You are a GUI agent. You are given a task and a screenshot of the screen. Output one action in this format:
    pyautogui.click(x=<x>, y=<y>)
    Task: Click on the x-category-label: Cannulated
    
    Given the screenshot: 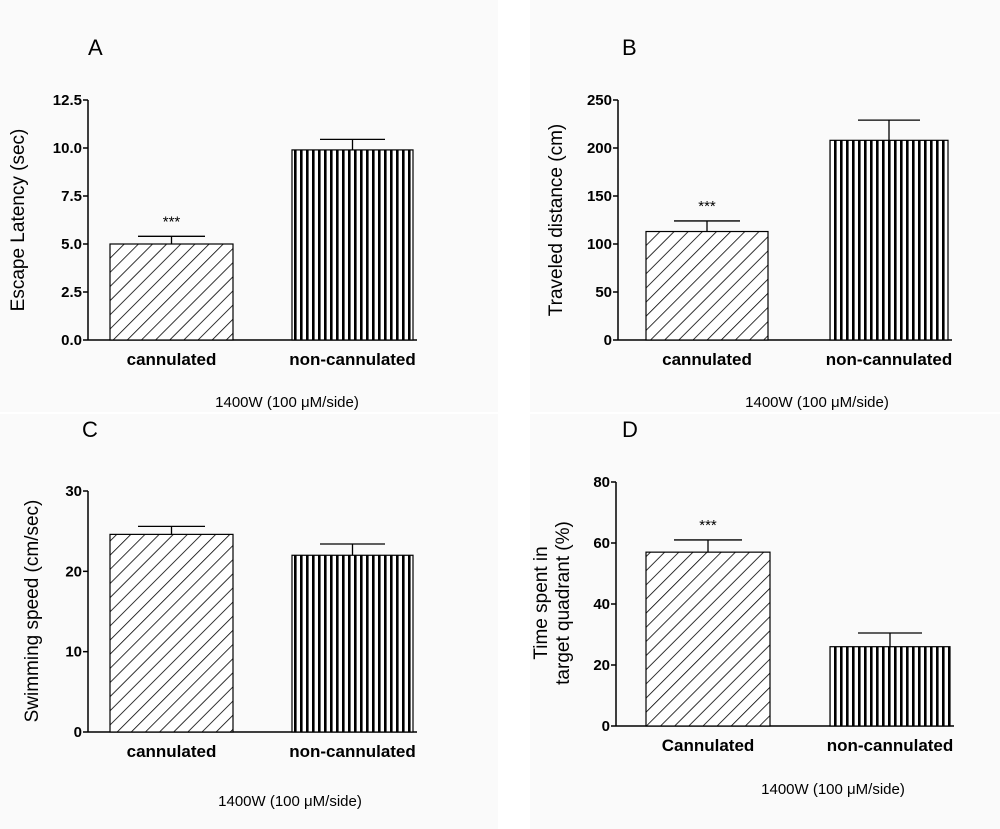 What is the action you would take?
    pyautogui.click(x=708, y=745)
    